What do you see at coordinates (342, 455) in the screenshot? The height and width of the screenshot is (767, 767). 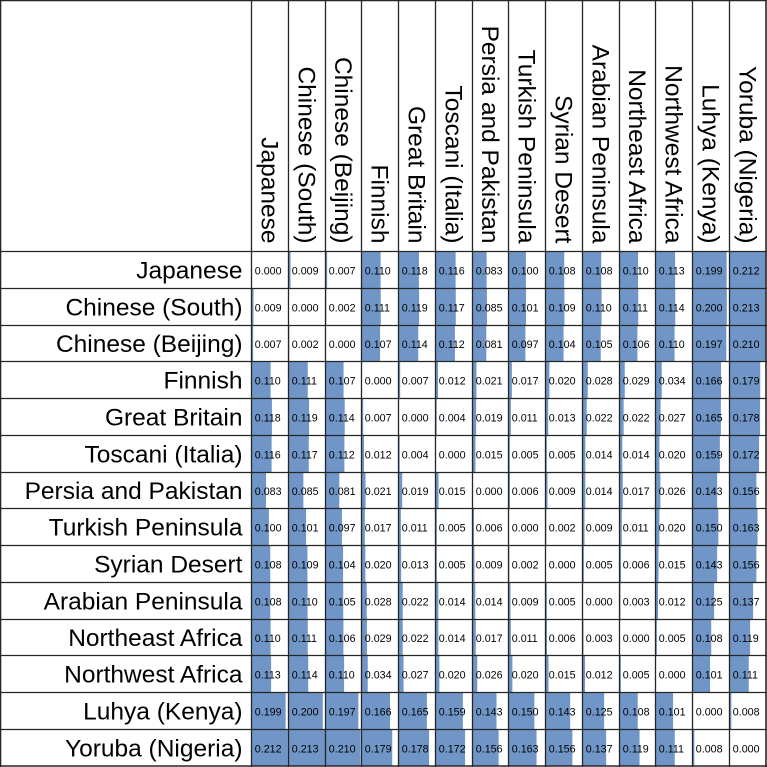 I see `svg-text: 0.112` at bounding box center [342, 455].